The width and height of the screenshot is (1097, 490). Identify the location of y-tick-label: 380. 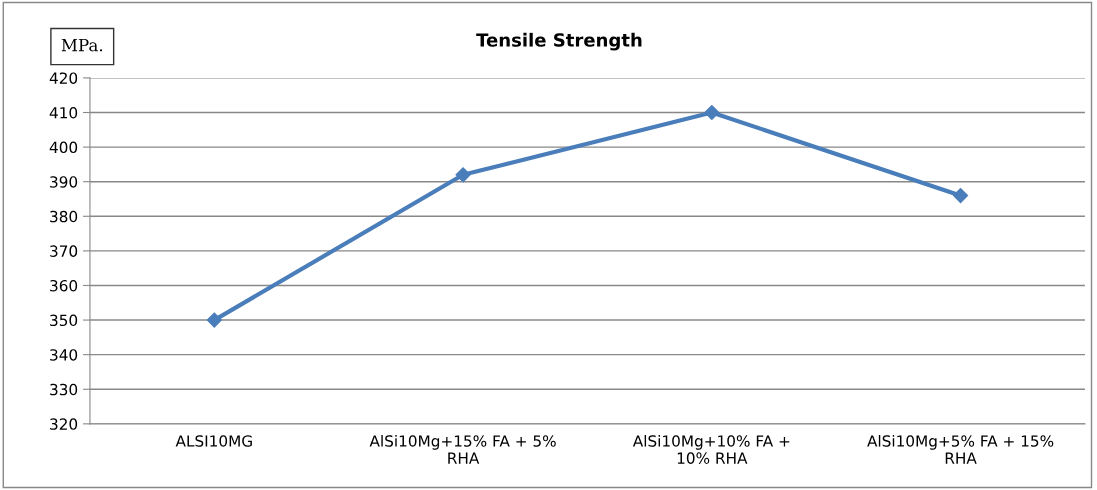
(64, 216).